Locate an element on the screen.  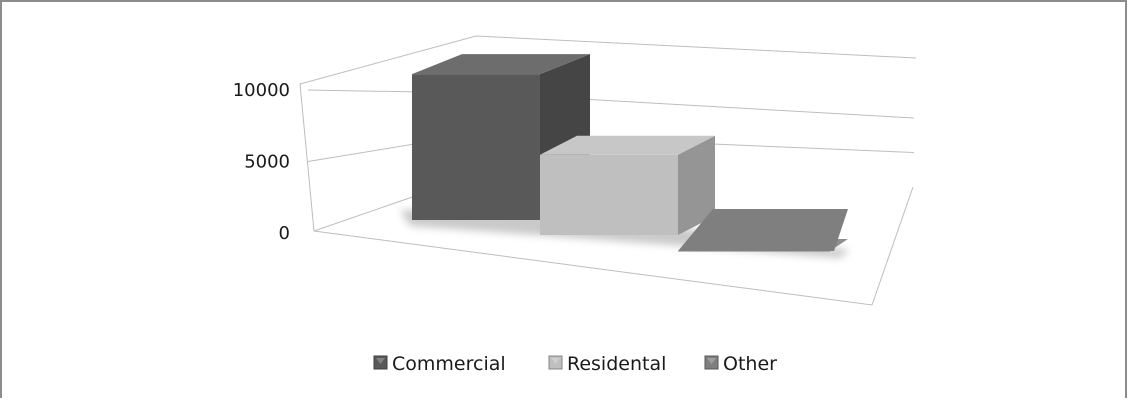
legend-label: Other is located at coordinates (750, 364).